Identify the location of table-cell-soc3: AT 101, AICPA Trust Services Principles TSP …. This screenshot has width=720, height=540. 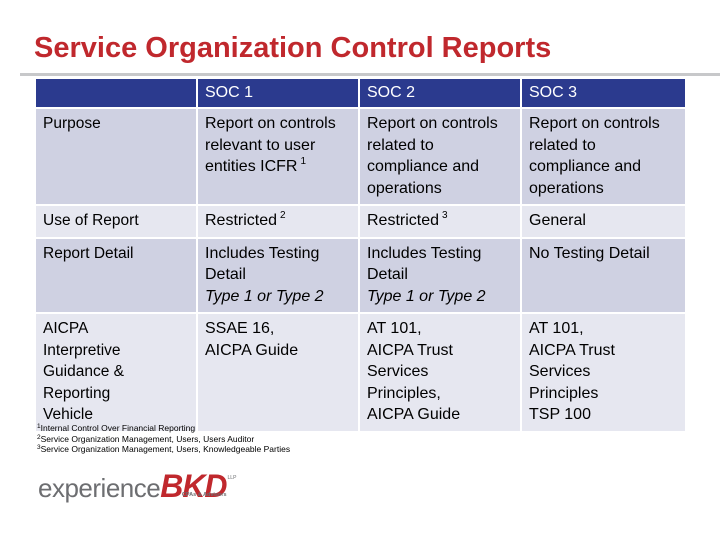
(603, 373).